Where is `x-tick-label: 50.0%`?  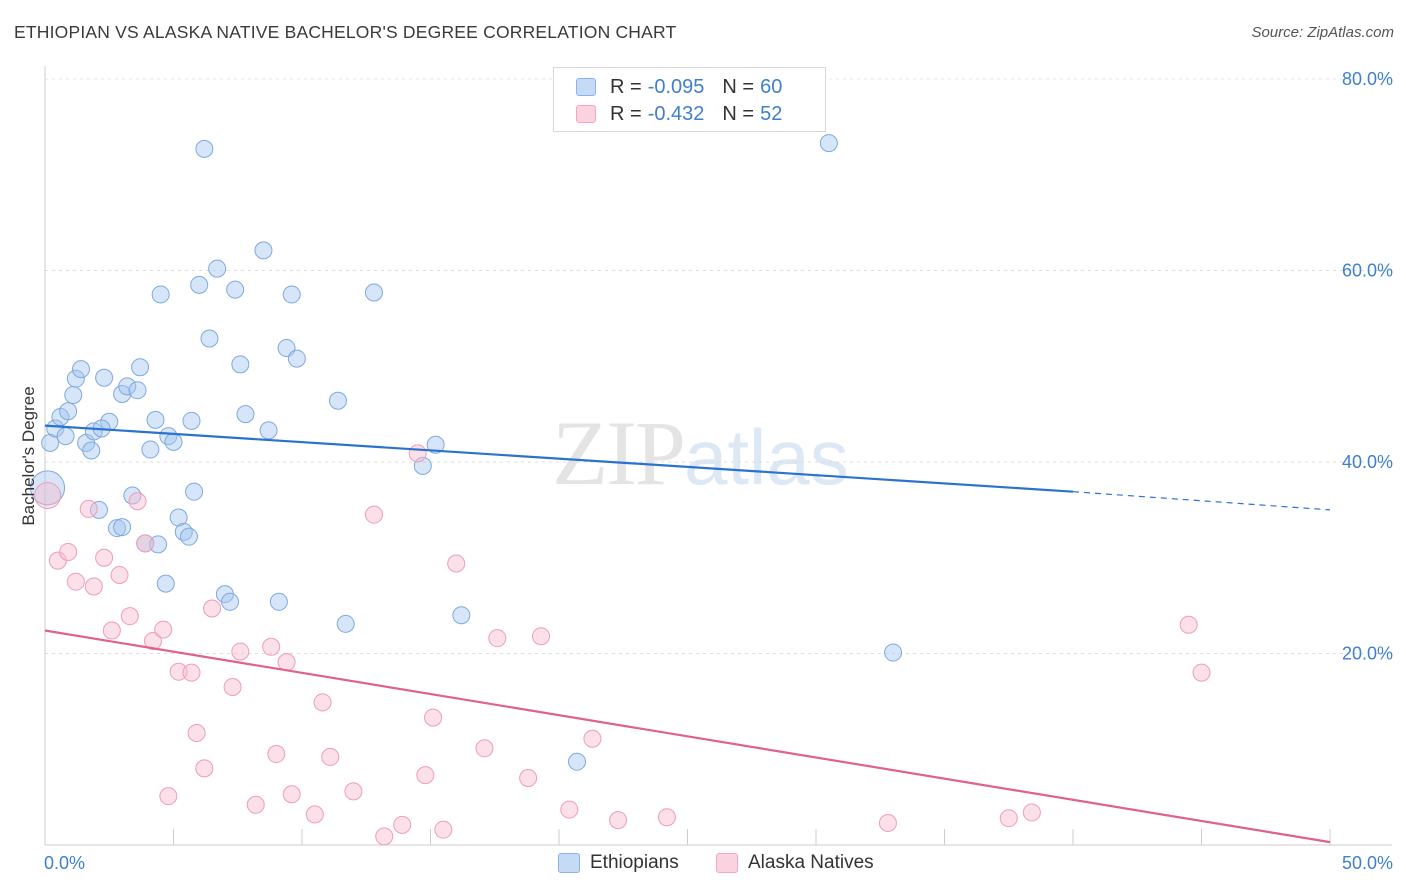 x-tick-label: 50.0% is located at coordinates (1367, 863).